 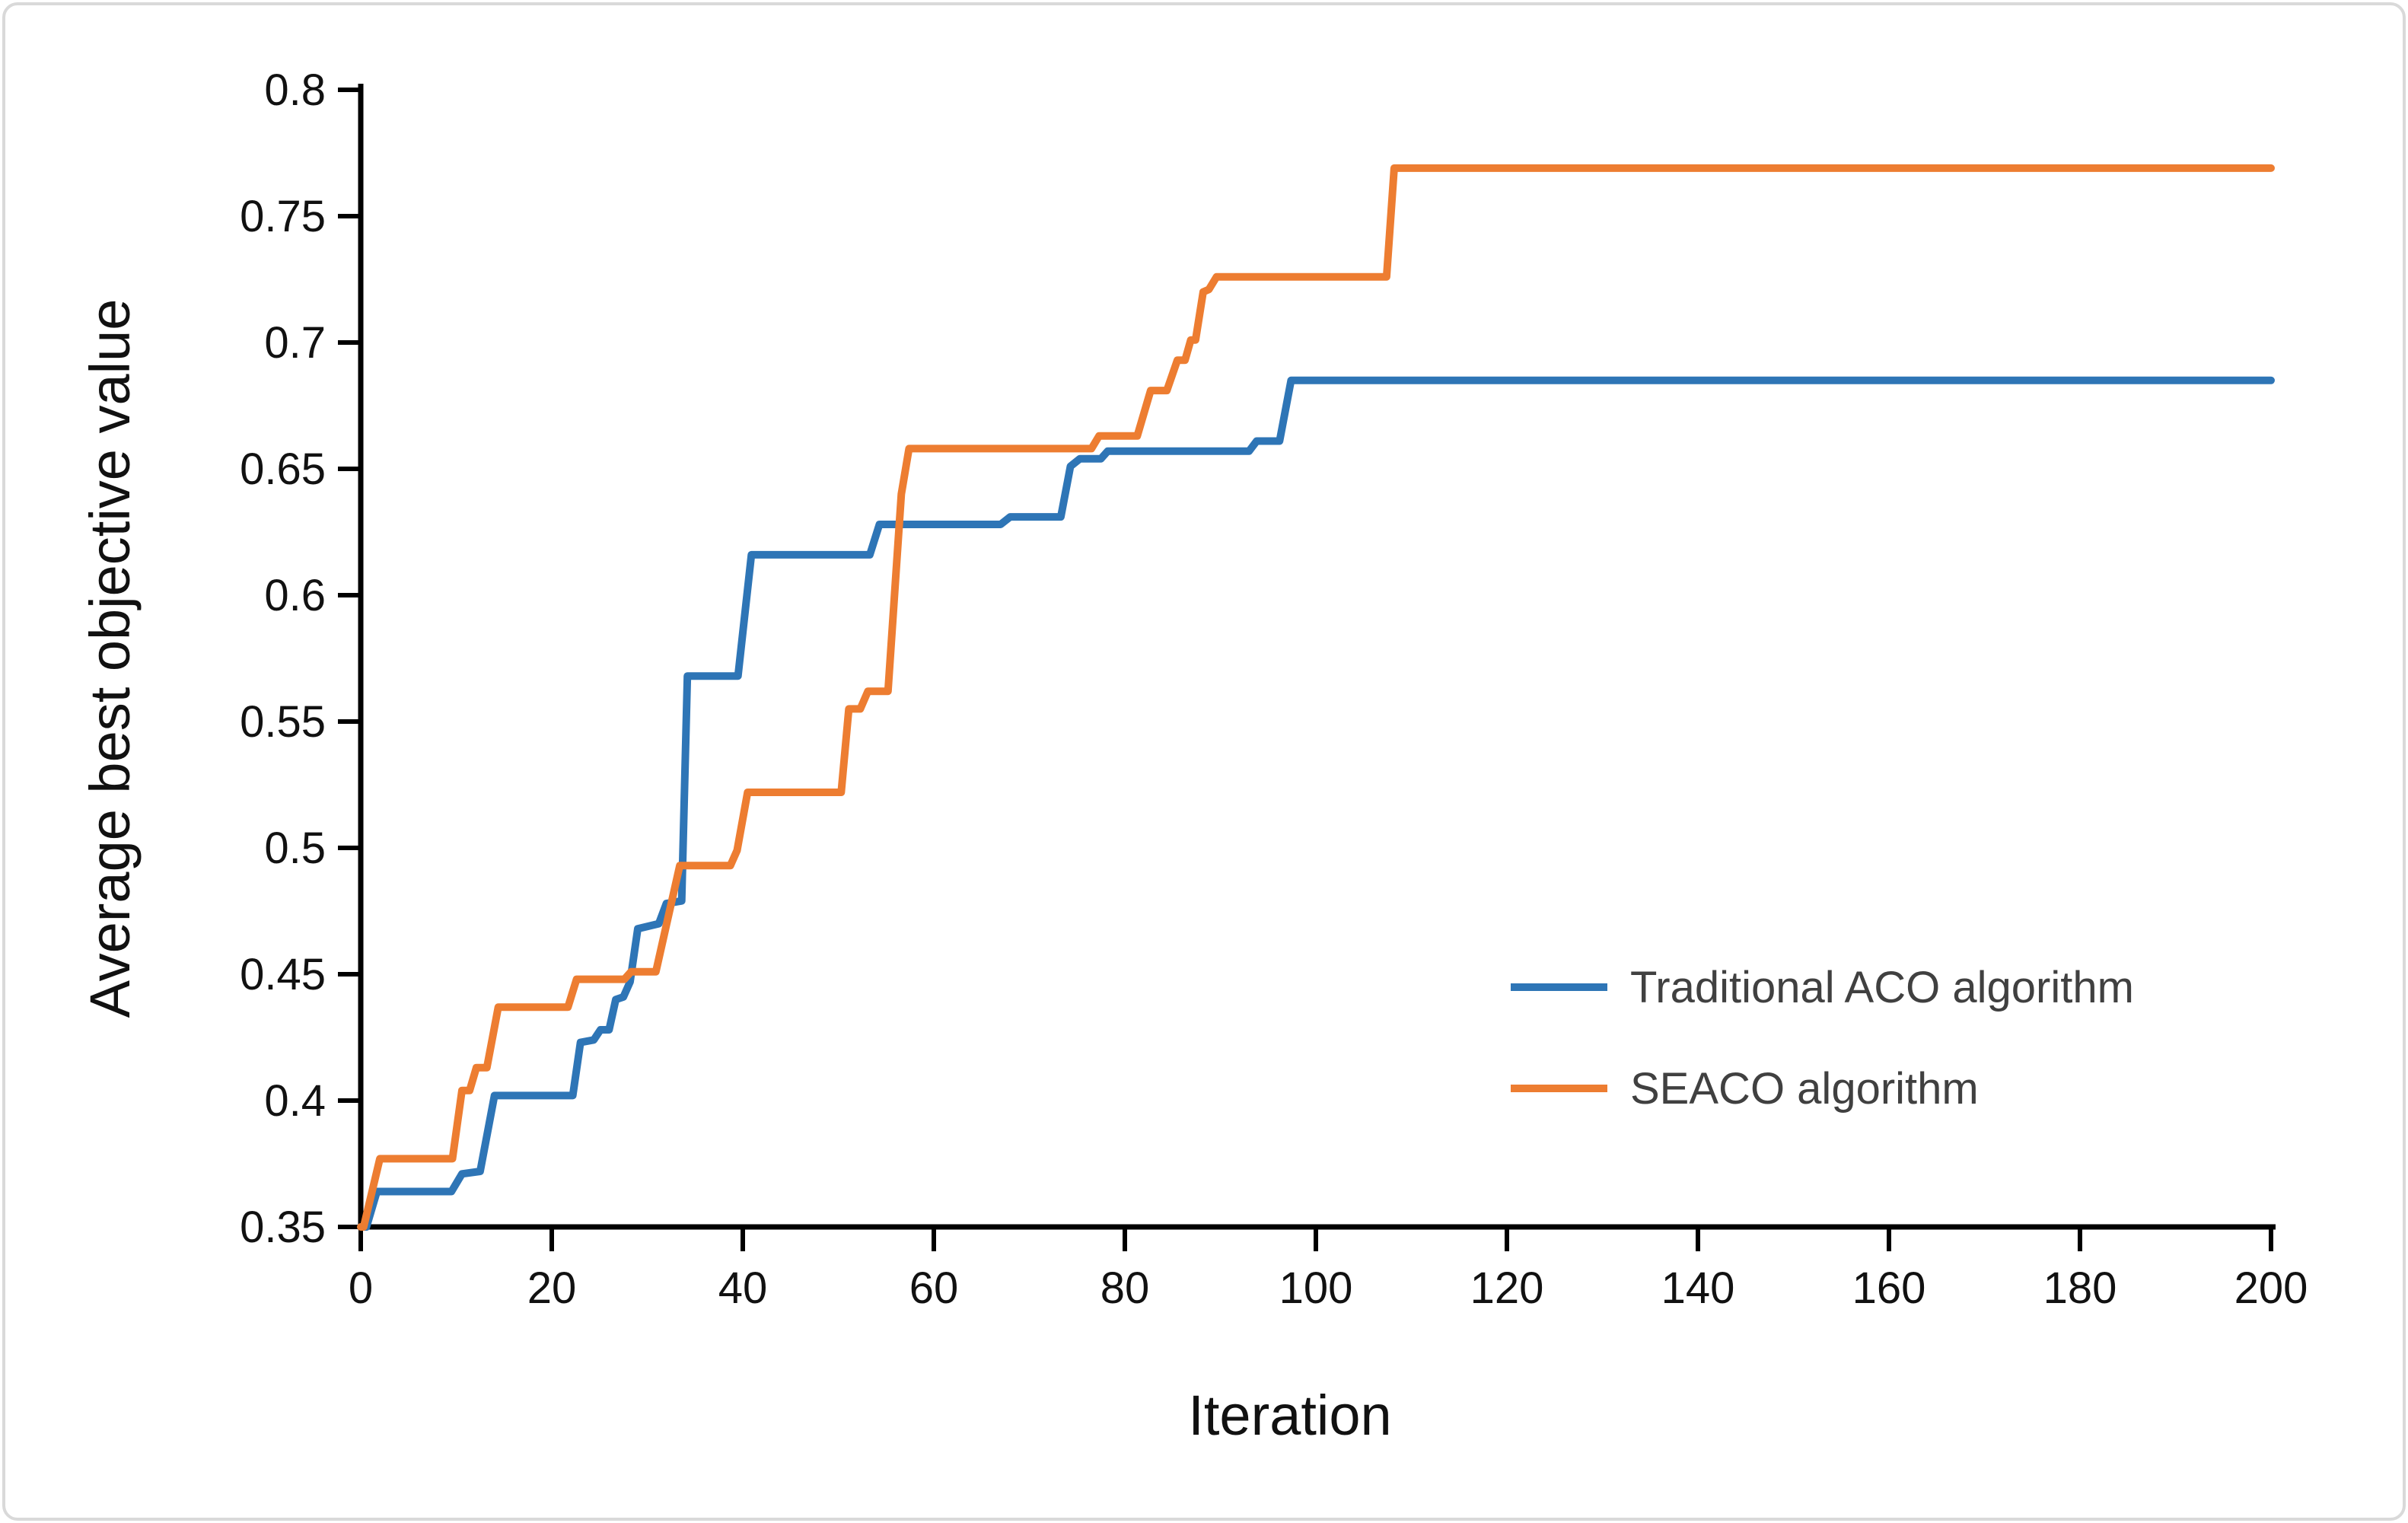 What do you see at coordinates (361, 1288) in the screenshot?
I see `x-tick-label: 0` at bounding box center [361, 1288].